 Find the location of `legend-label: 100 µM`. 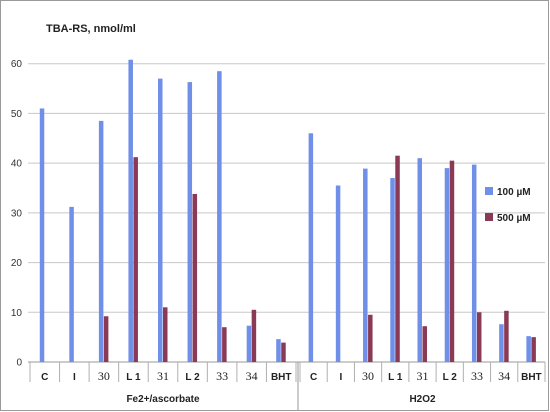

legend-label: 100 µM is located at coordinates (514, 192).